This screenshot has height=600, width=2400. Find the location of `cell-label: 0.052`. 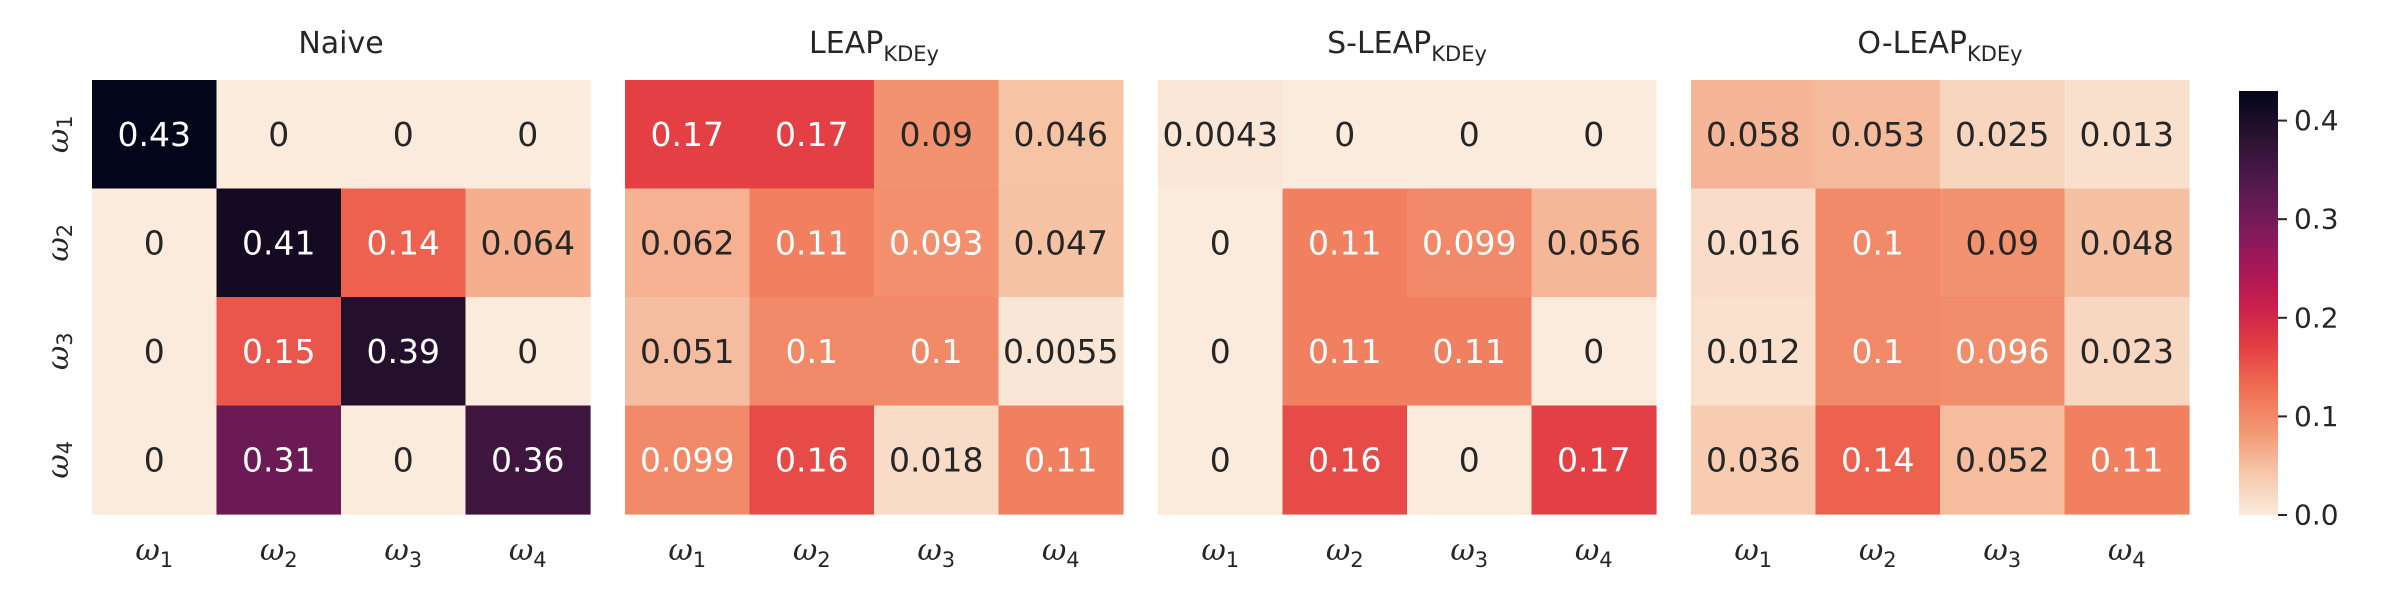

cell-label: 0.052 is located at coordinates (2002, 459).